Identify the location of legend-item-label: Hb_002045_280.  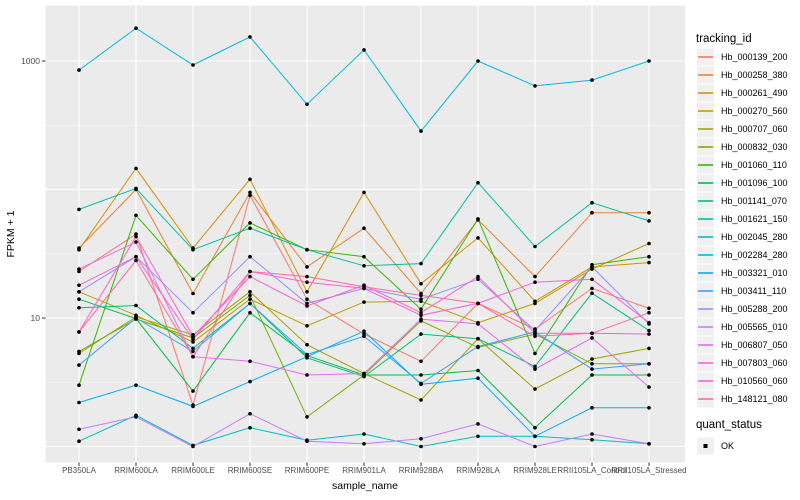
(754, 237).